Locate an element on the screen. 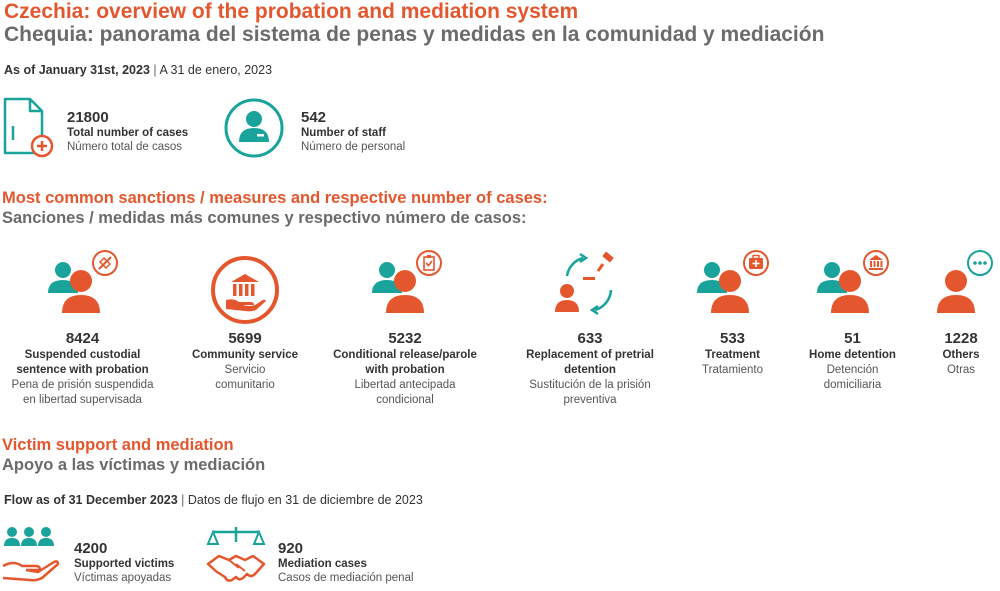  kpi-mediation-value: 920 is located at coordinates (291, 548).